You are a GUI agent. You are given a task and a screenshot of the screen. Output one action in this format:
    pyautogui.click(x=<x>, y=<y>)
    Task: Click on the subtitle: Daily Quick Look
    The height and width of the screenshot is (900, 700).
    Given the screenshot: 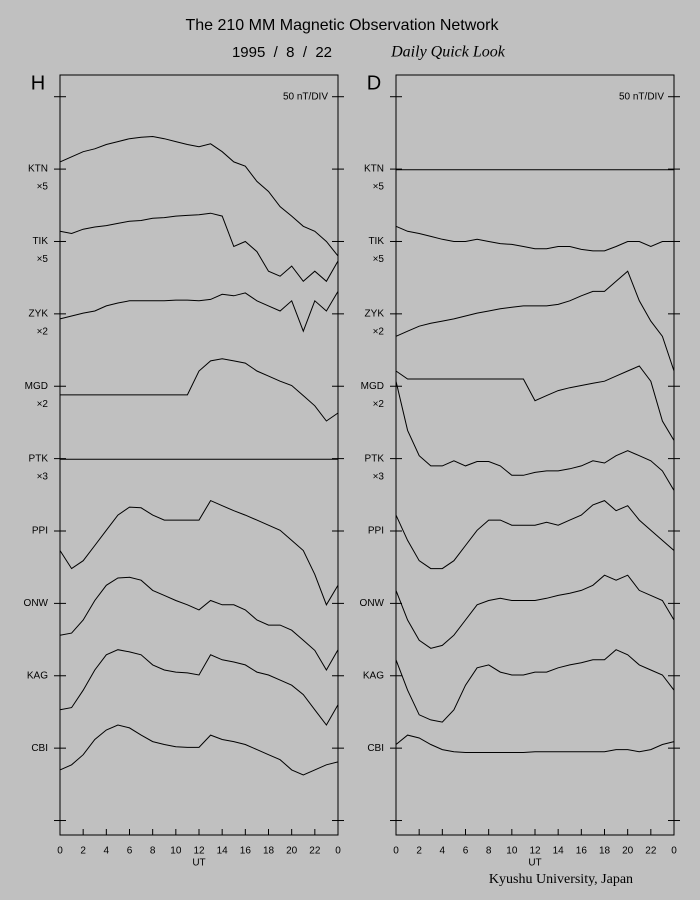 What is the action you would take?
    pyautogui.click(x=448, y=52)
    